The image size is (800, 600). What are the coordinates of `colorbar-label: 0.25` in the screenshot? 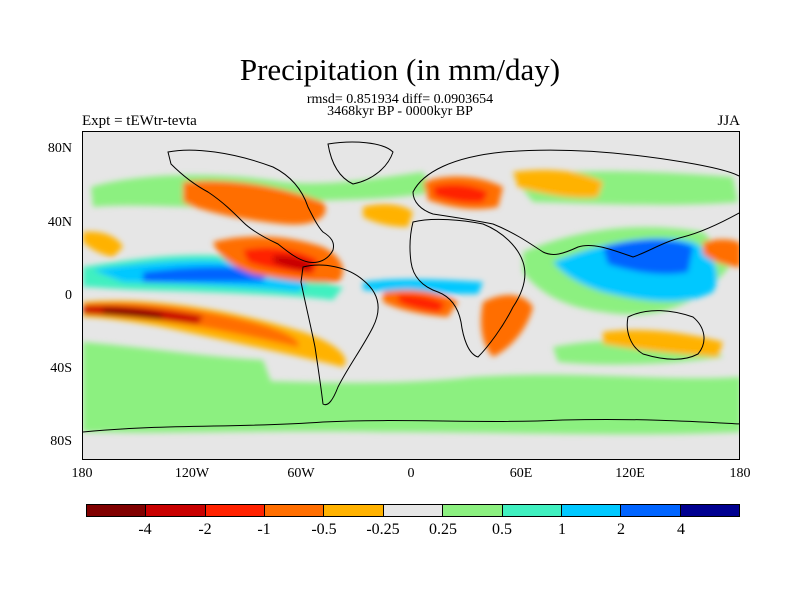 It's located at (443, 529).